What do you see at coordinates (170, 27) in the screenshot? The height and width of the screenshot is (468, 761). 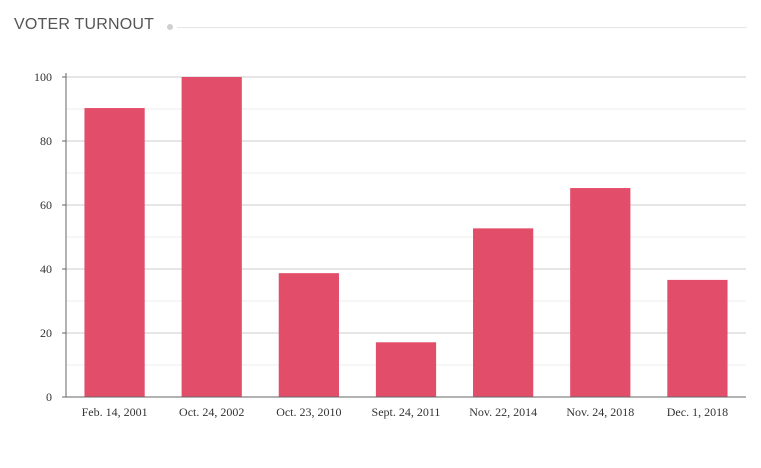 I see `title-dot-icon` at bounding box center [170, 27].